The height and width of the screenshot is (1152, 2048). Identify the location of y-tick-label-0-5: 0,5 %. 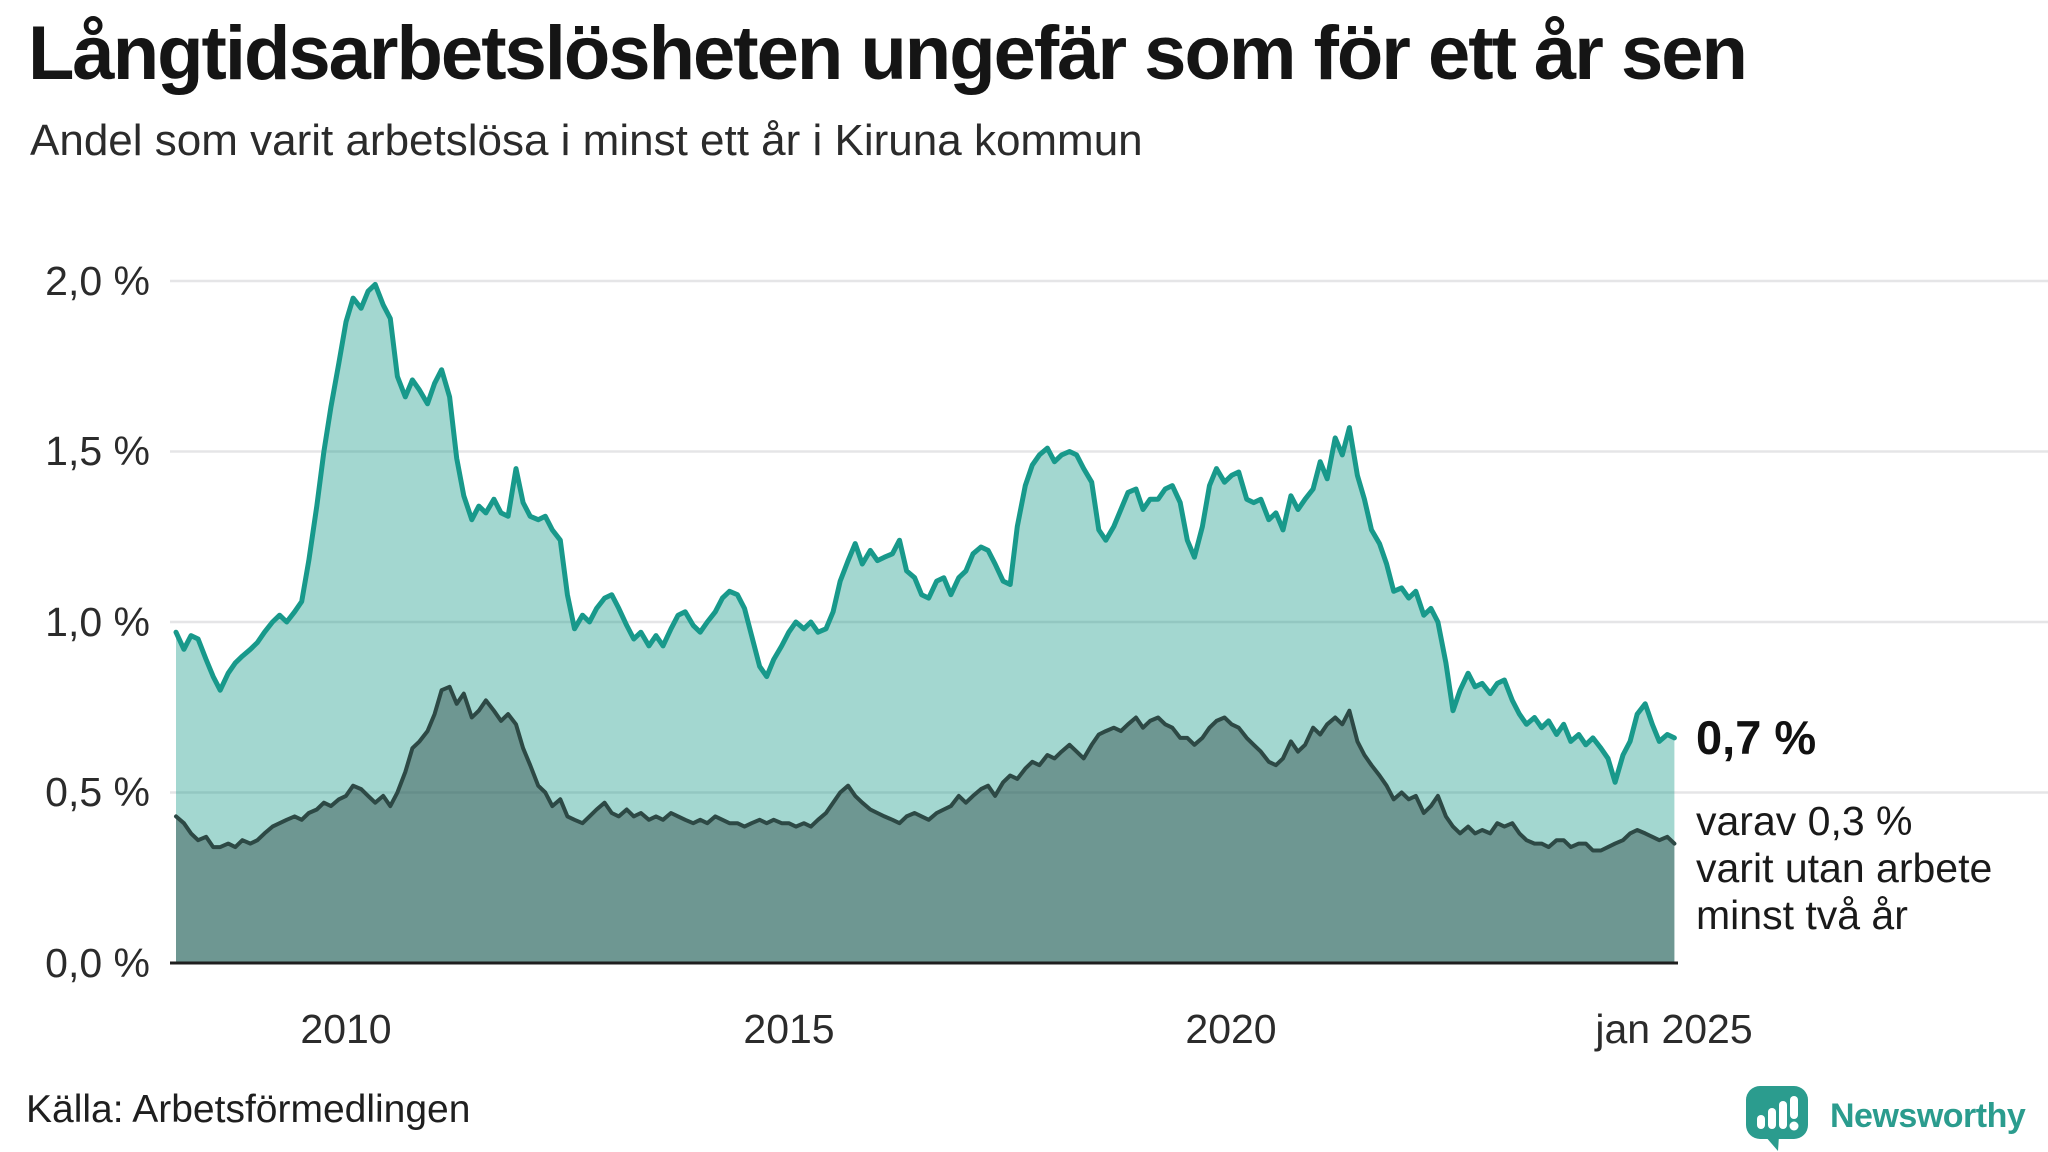
(97, 792).